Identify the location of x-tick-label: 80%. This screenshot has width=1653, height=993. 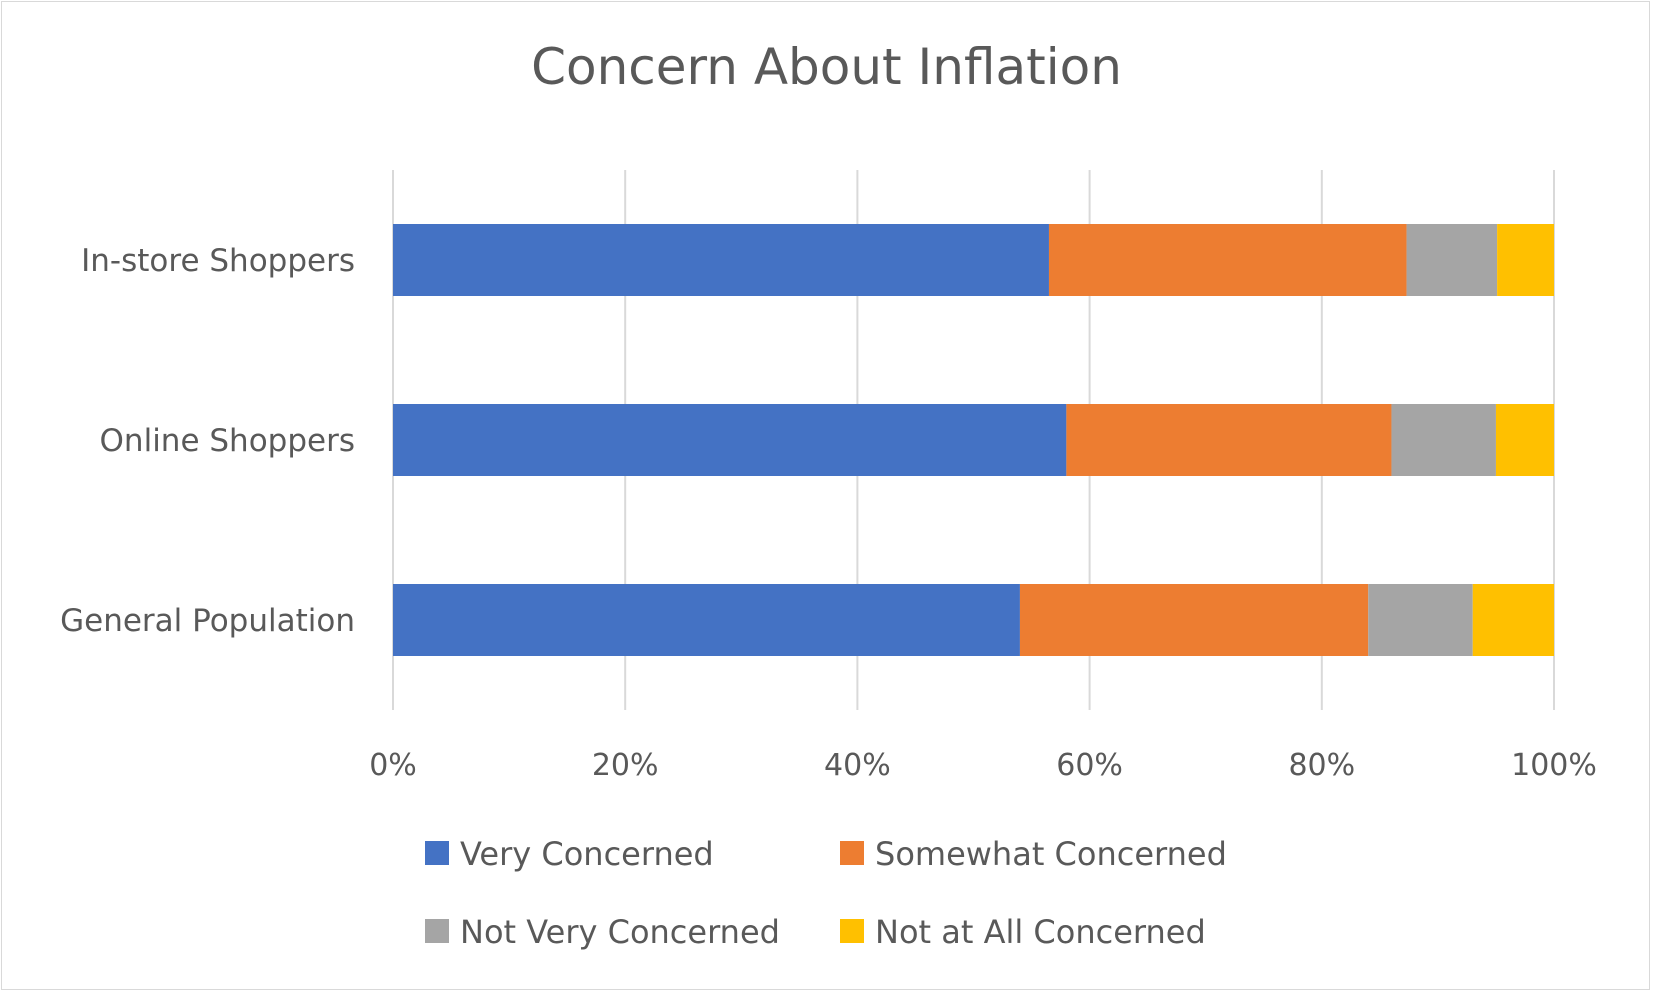
(1321, 765).